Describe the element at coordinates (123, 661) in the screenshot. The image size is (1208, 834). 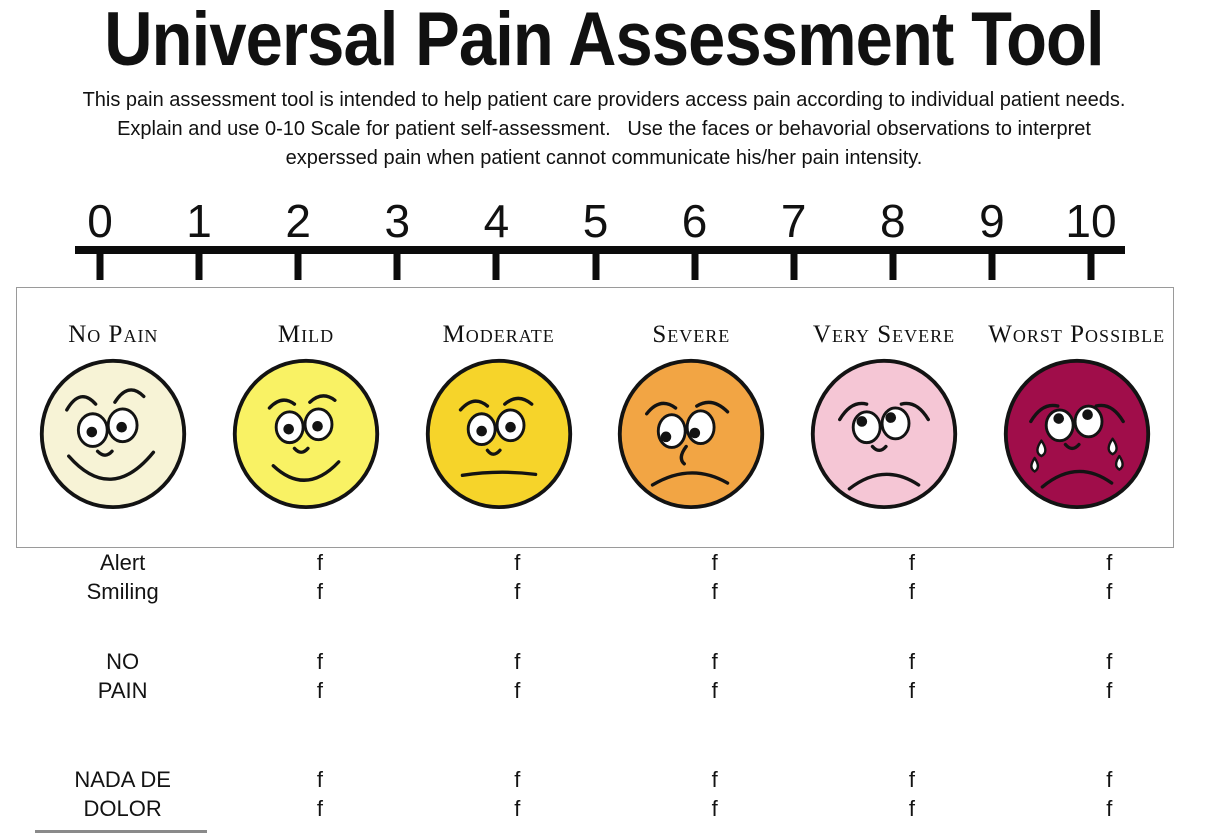
I see `behavior-label: NO` at that location.